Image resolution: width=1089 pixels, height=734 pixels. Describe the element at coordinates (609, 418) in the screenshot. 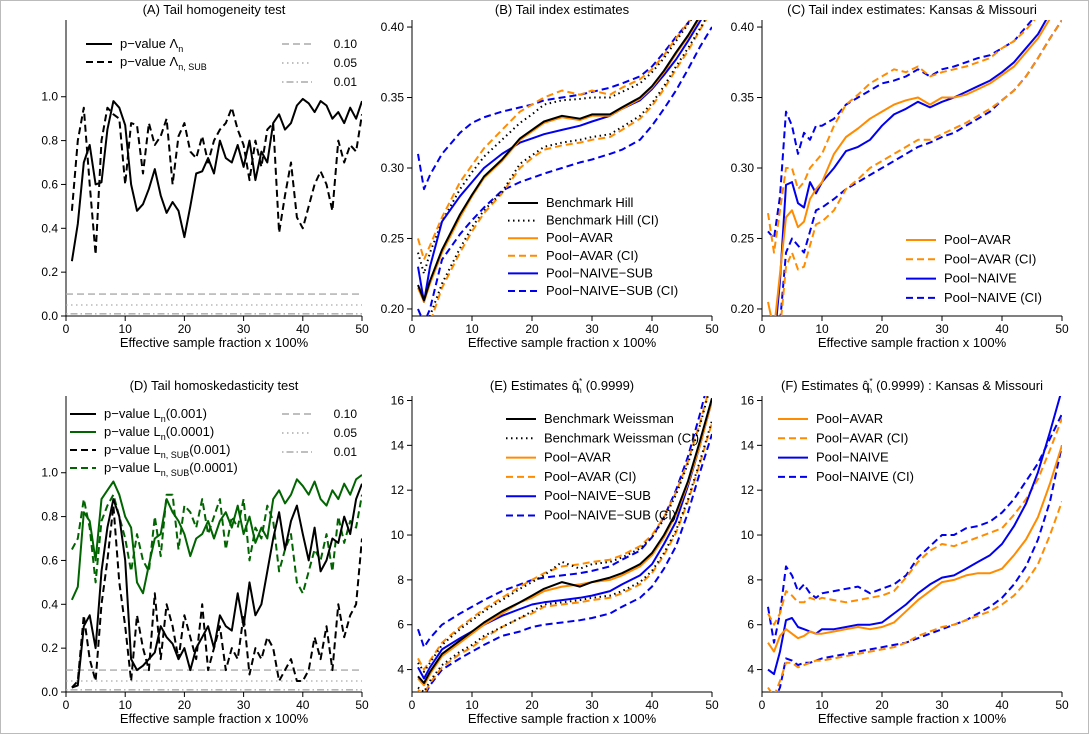

I see `legend-label: Benchmark Weissman` at that location.